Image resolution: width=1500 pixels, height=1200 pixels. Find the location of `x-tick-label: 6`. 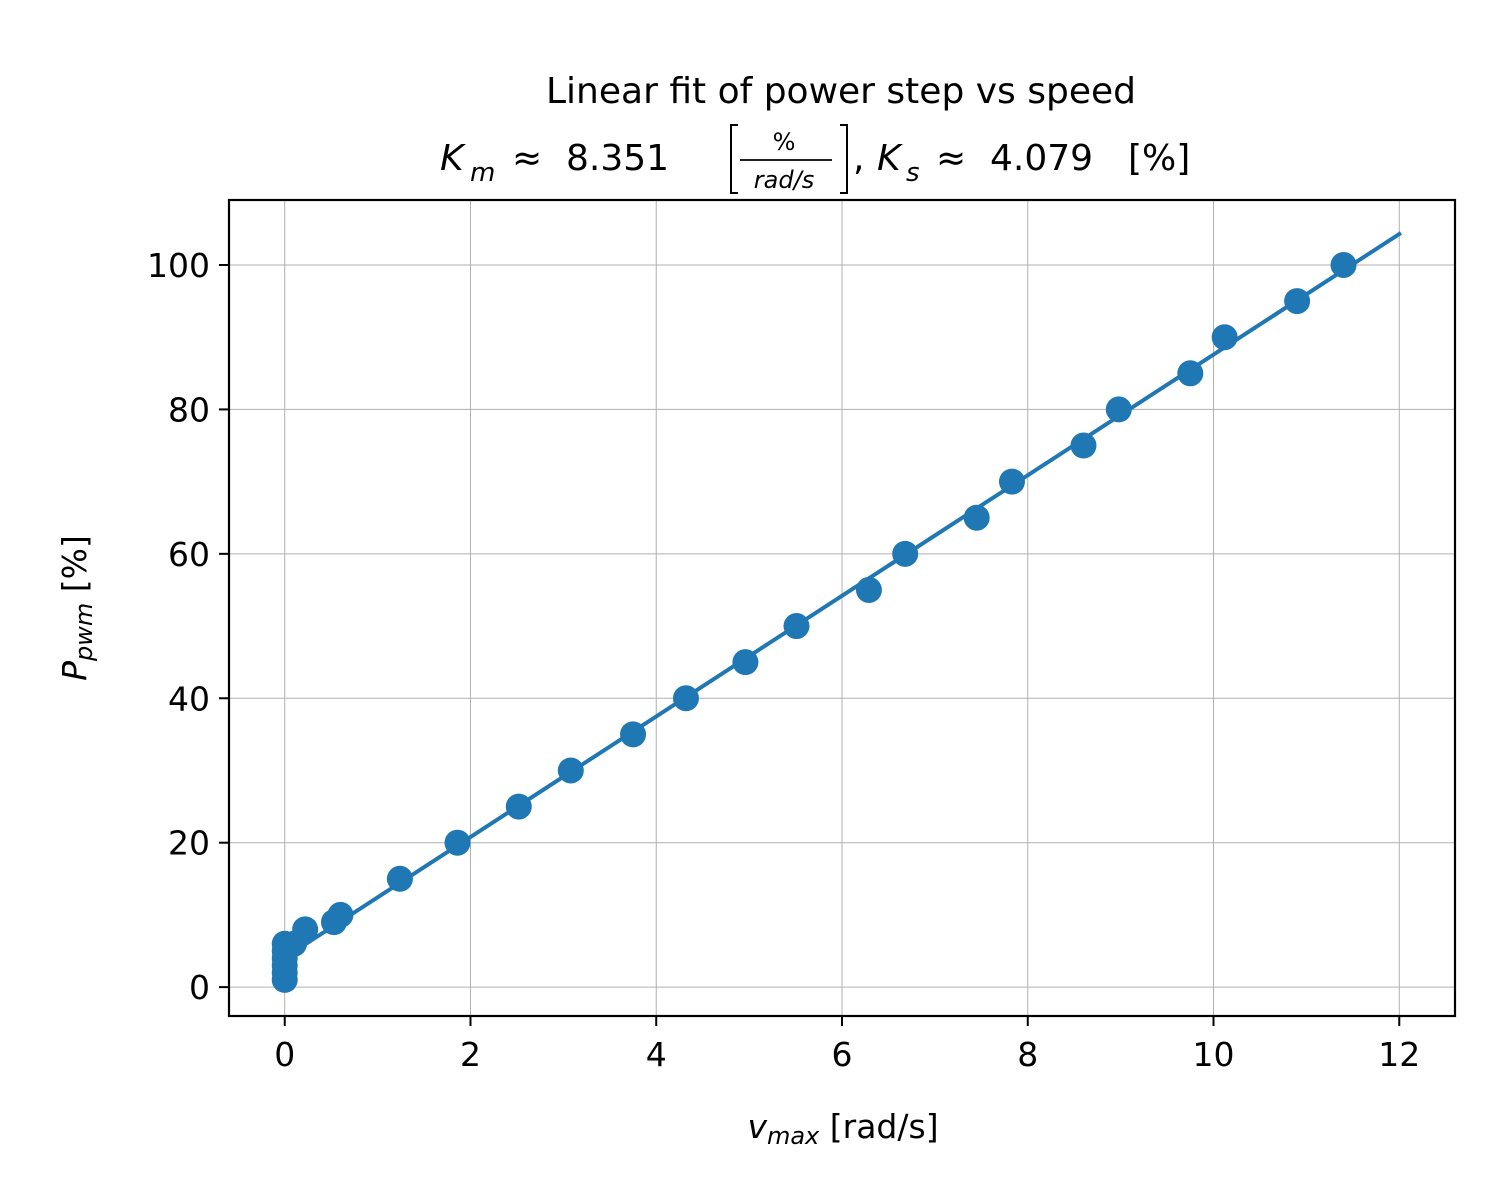

x-tick-label: 6 is located at coordinates (842, 1054).